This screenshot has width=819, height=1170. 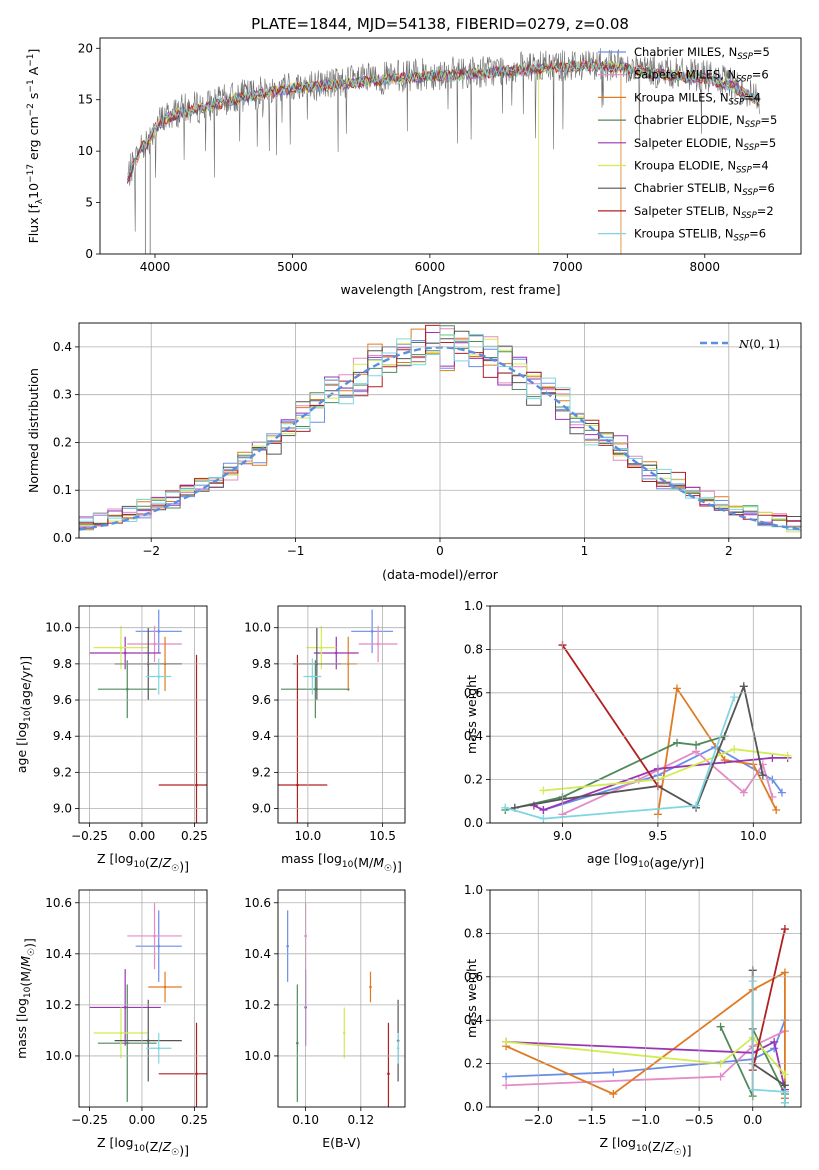 What do you see at coordinates (296, 551) in the screenshot?
I see `x-tick-label: −1` at bounding box center [296, 551].